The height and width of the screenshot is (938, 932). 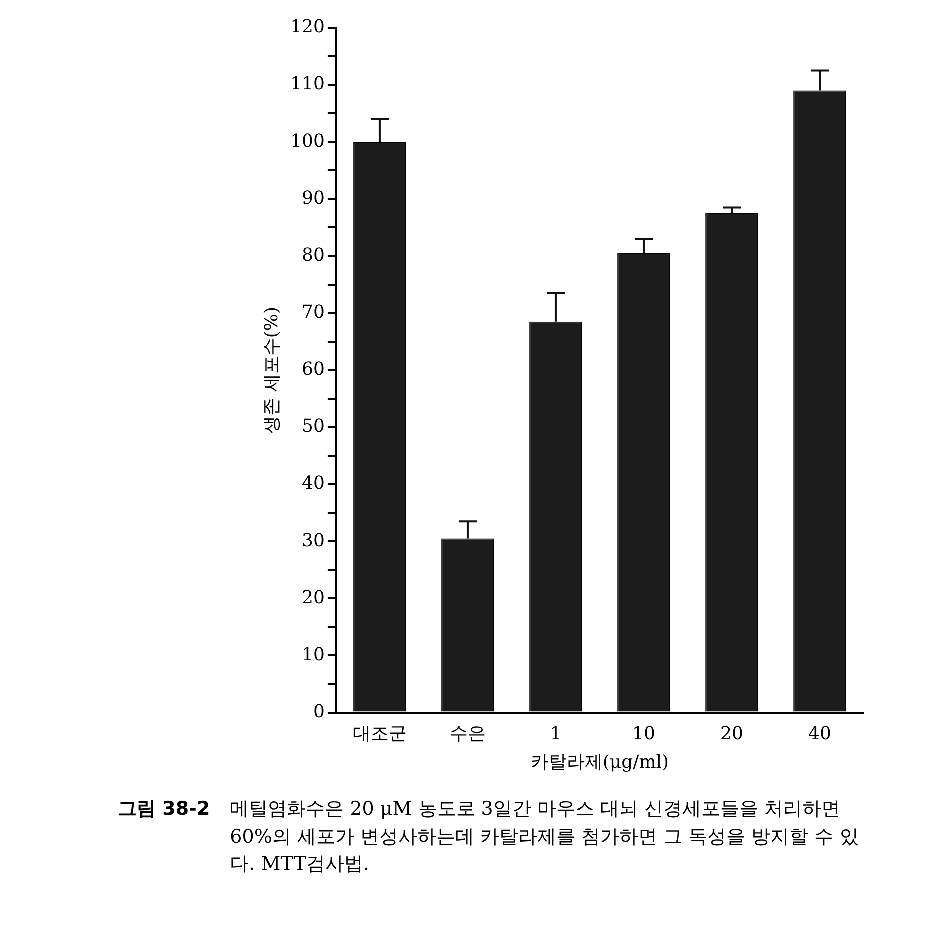 What do you see at coordinates (313, 313) in the screenshot?
I see `y-tick-label: 70` at bounding box center [313, 313].